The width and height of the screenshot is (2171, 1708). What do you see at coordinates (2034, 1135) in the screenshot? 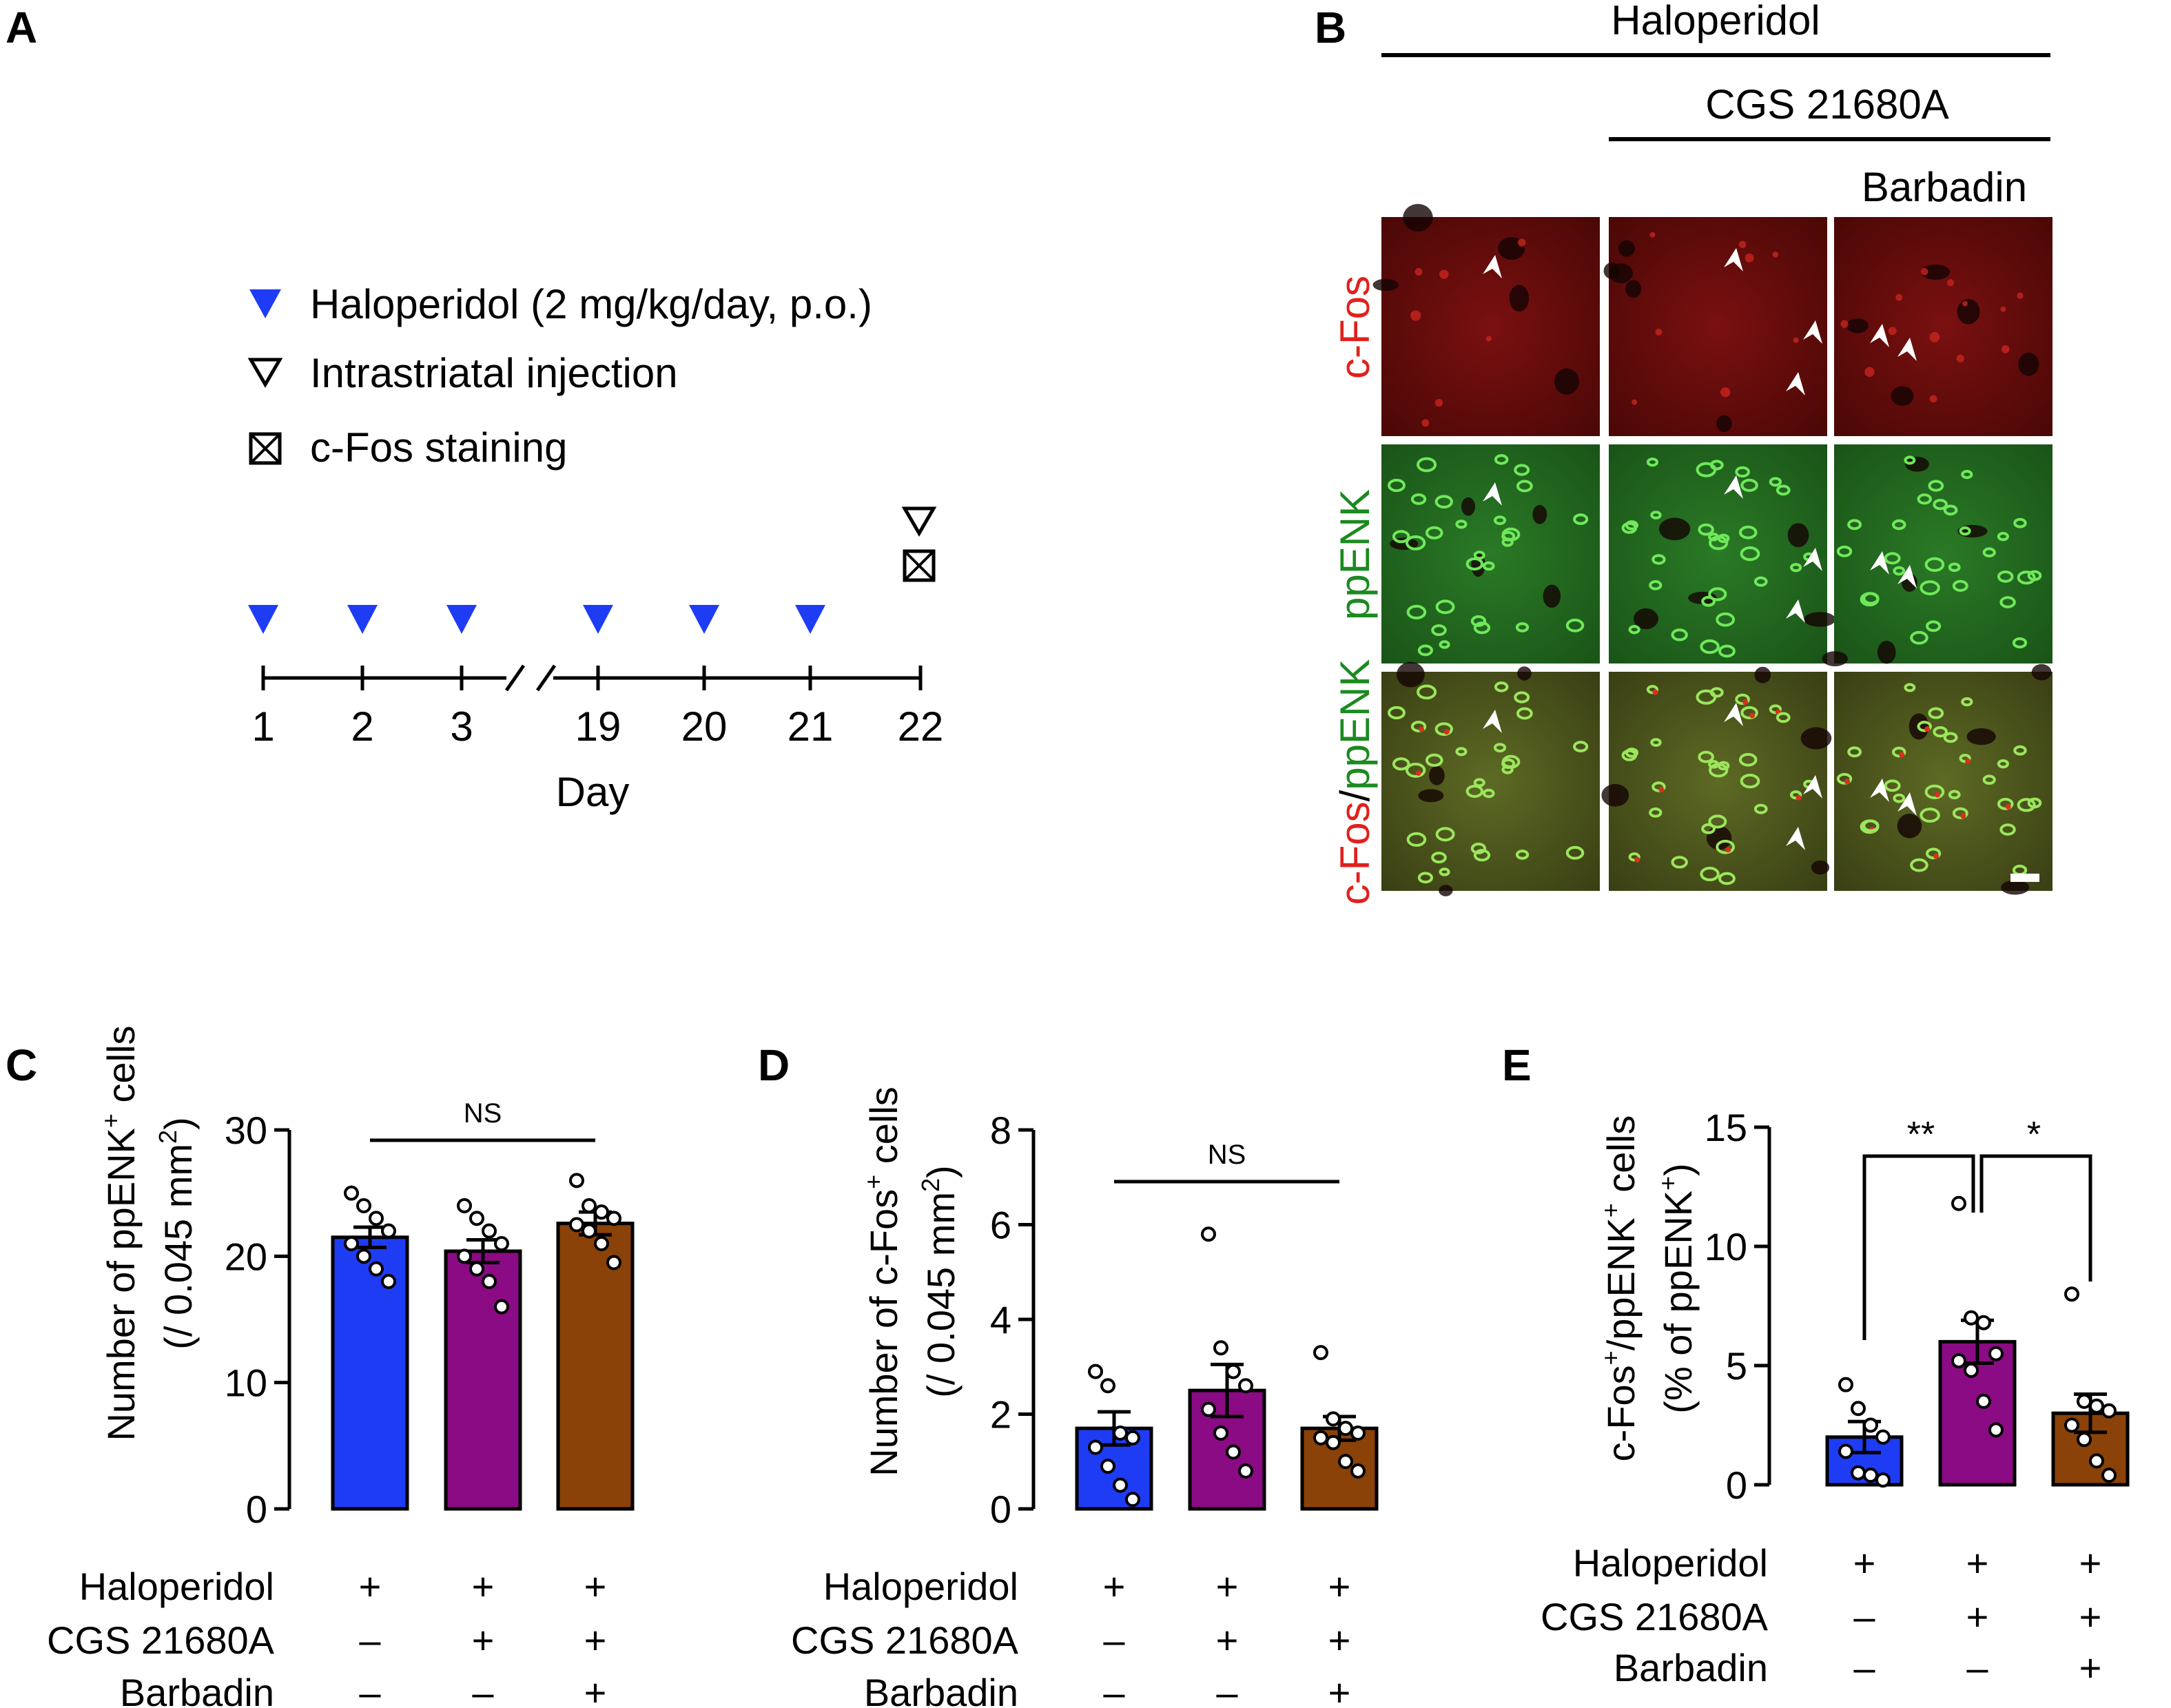
I see `significance-label: *` at bounding box center [2034, 1135].